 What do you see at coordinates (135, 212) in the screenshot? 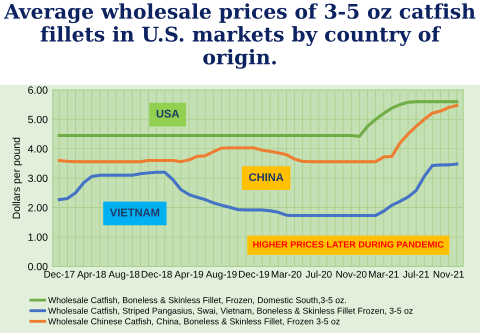
I see `annotation: VIETNAM` at bounding box center [135, 212].